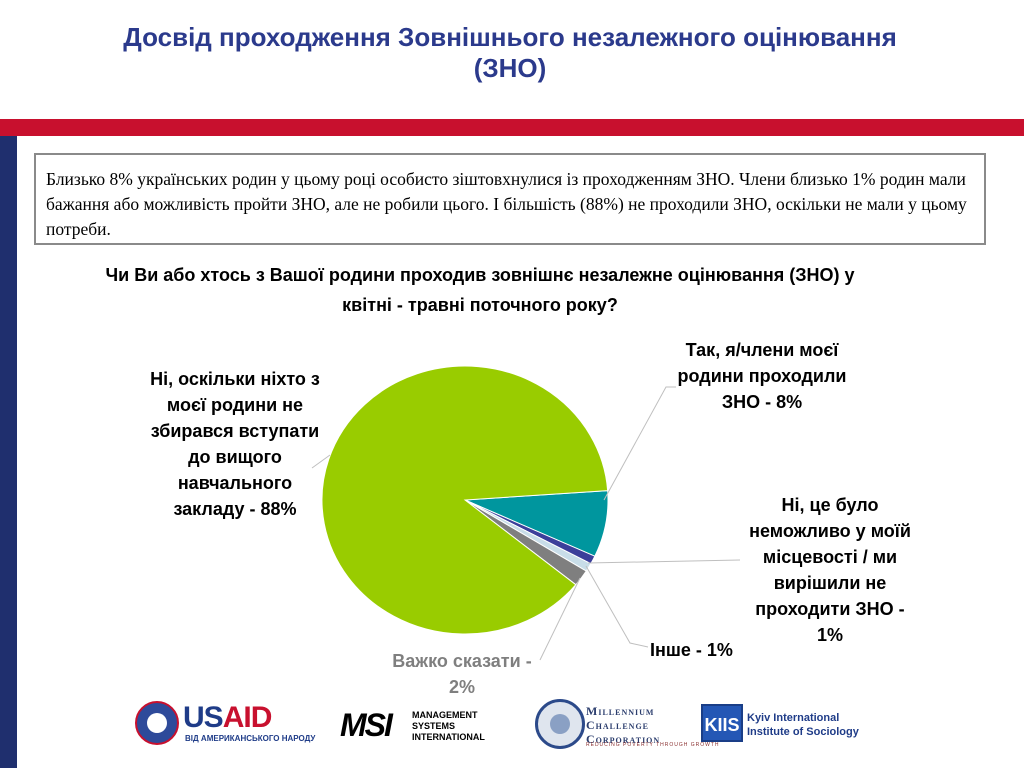  Describe the element at coordinates (250, 738) in the screenshot. I see `usaid-tagline: ВІД АМЕРИКАНСЬКОГО НАРОДУ` at that location.